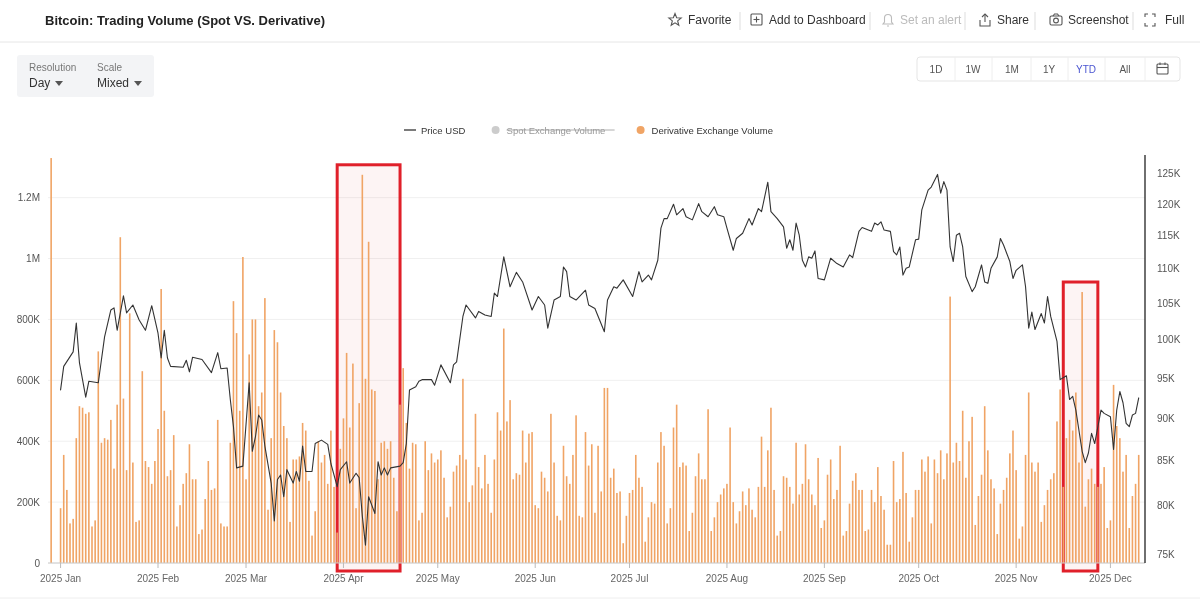 This screenshot has height=601, width=1200. Describe the element at coordinates (60, 578) in the screenshot. I see `x-tick-label: 2025 Jan` at that location.